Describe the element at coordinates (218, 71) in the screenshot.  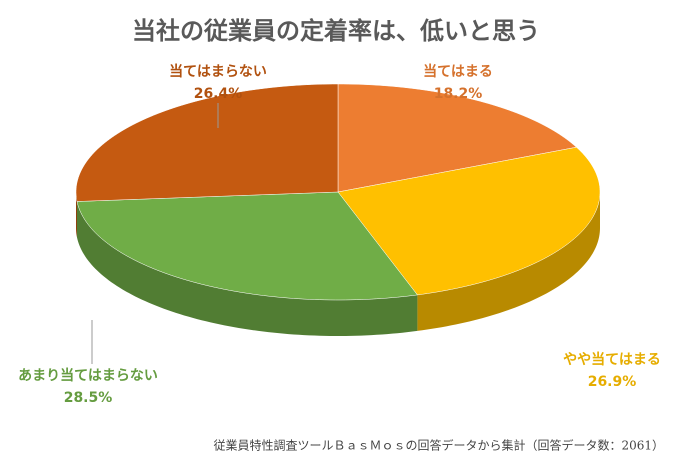
I see `category-label: 当てはまらない` at that location.